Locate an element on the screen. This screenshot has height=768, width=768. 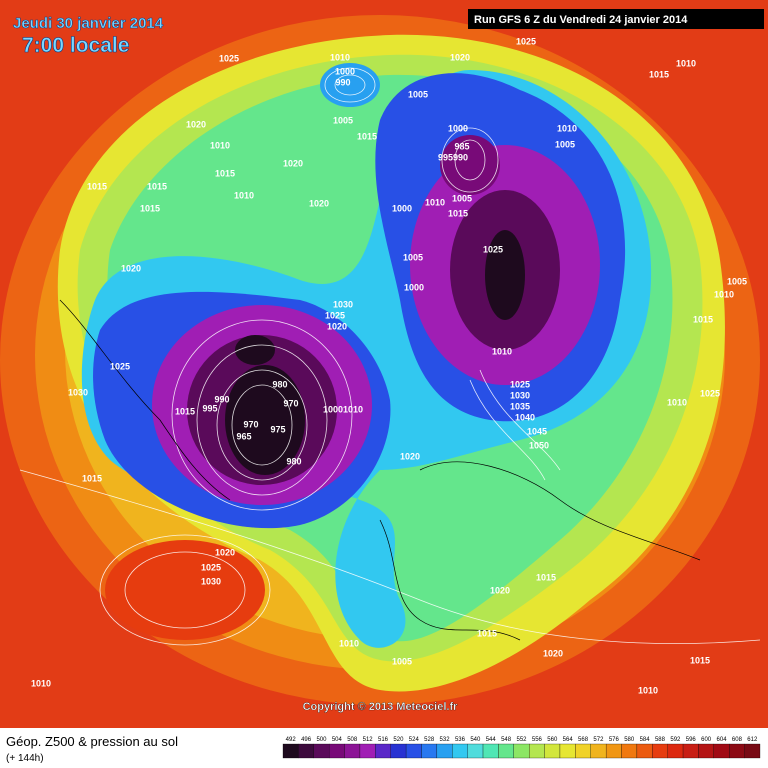
isobar-label: 1050 is located at coordinates (539, 445).